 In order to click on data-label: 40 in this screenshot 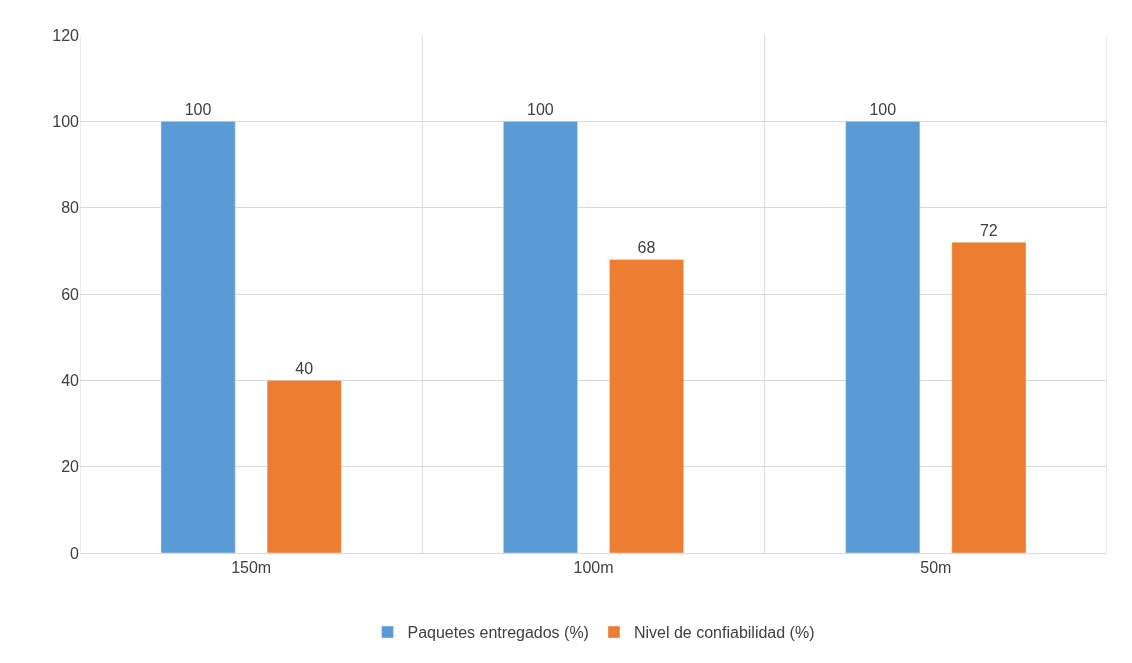, I will do `click(304, 369)`.